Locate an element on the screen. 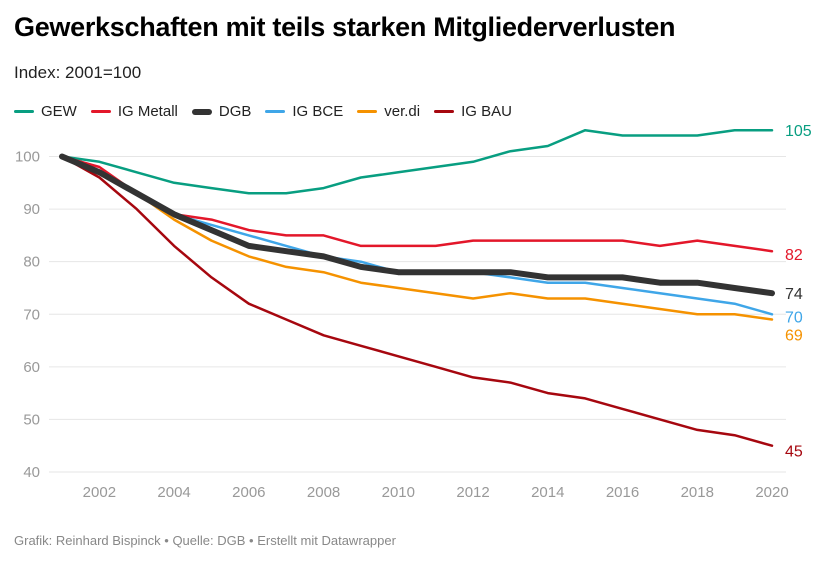 This screenshot has height=569, width=840. legend-label: IG Metall is located at coordinates (147, 111).